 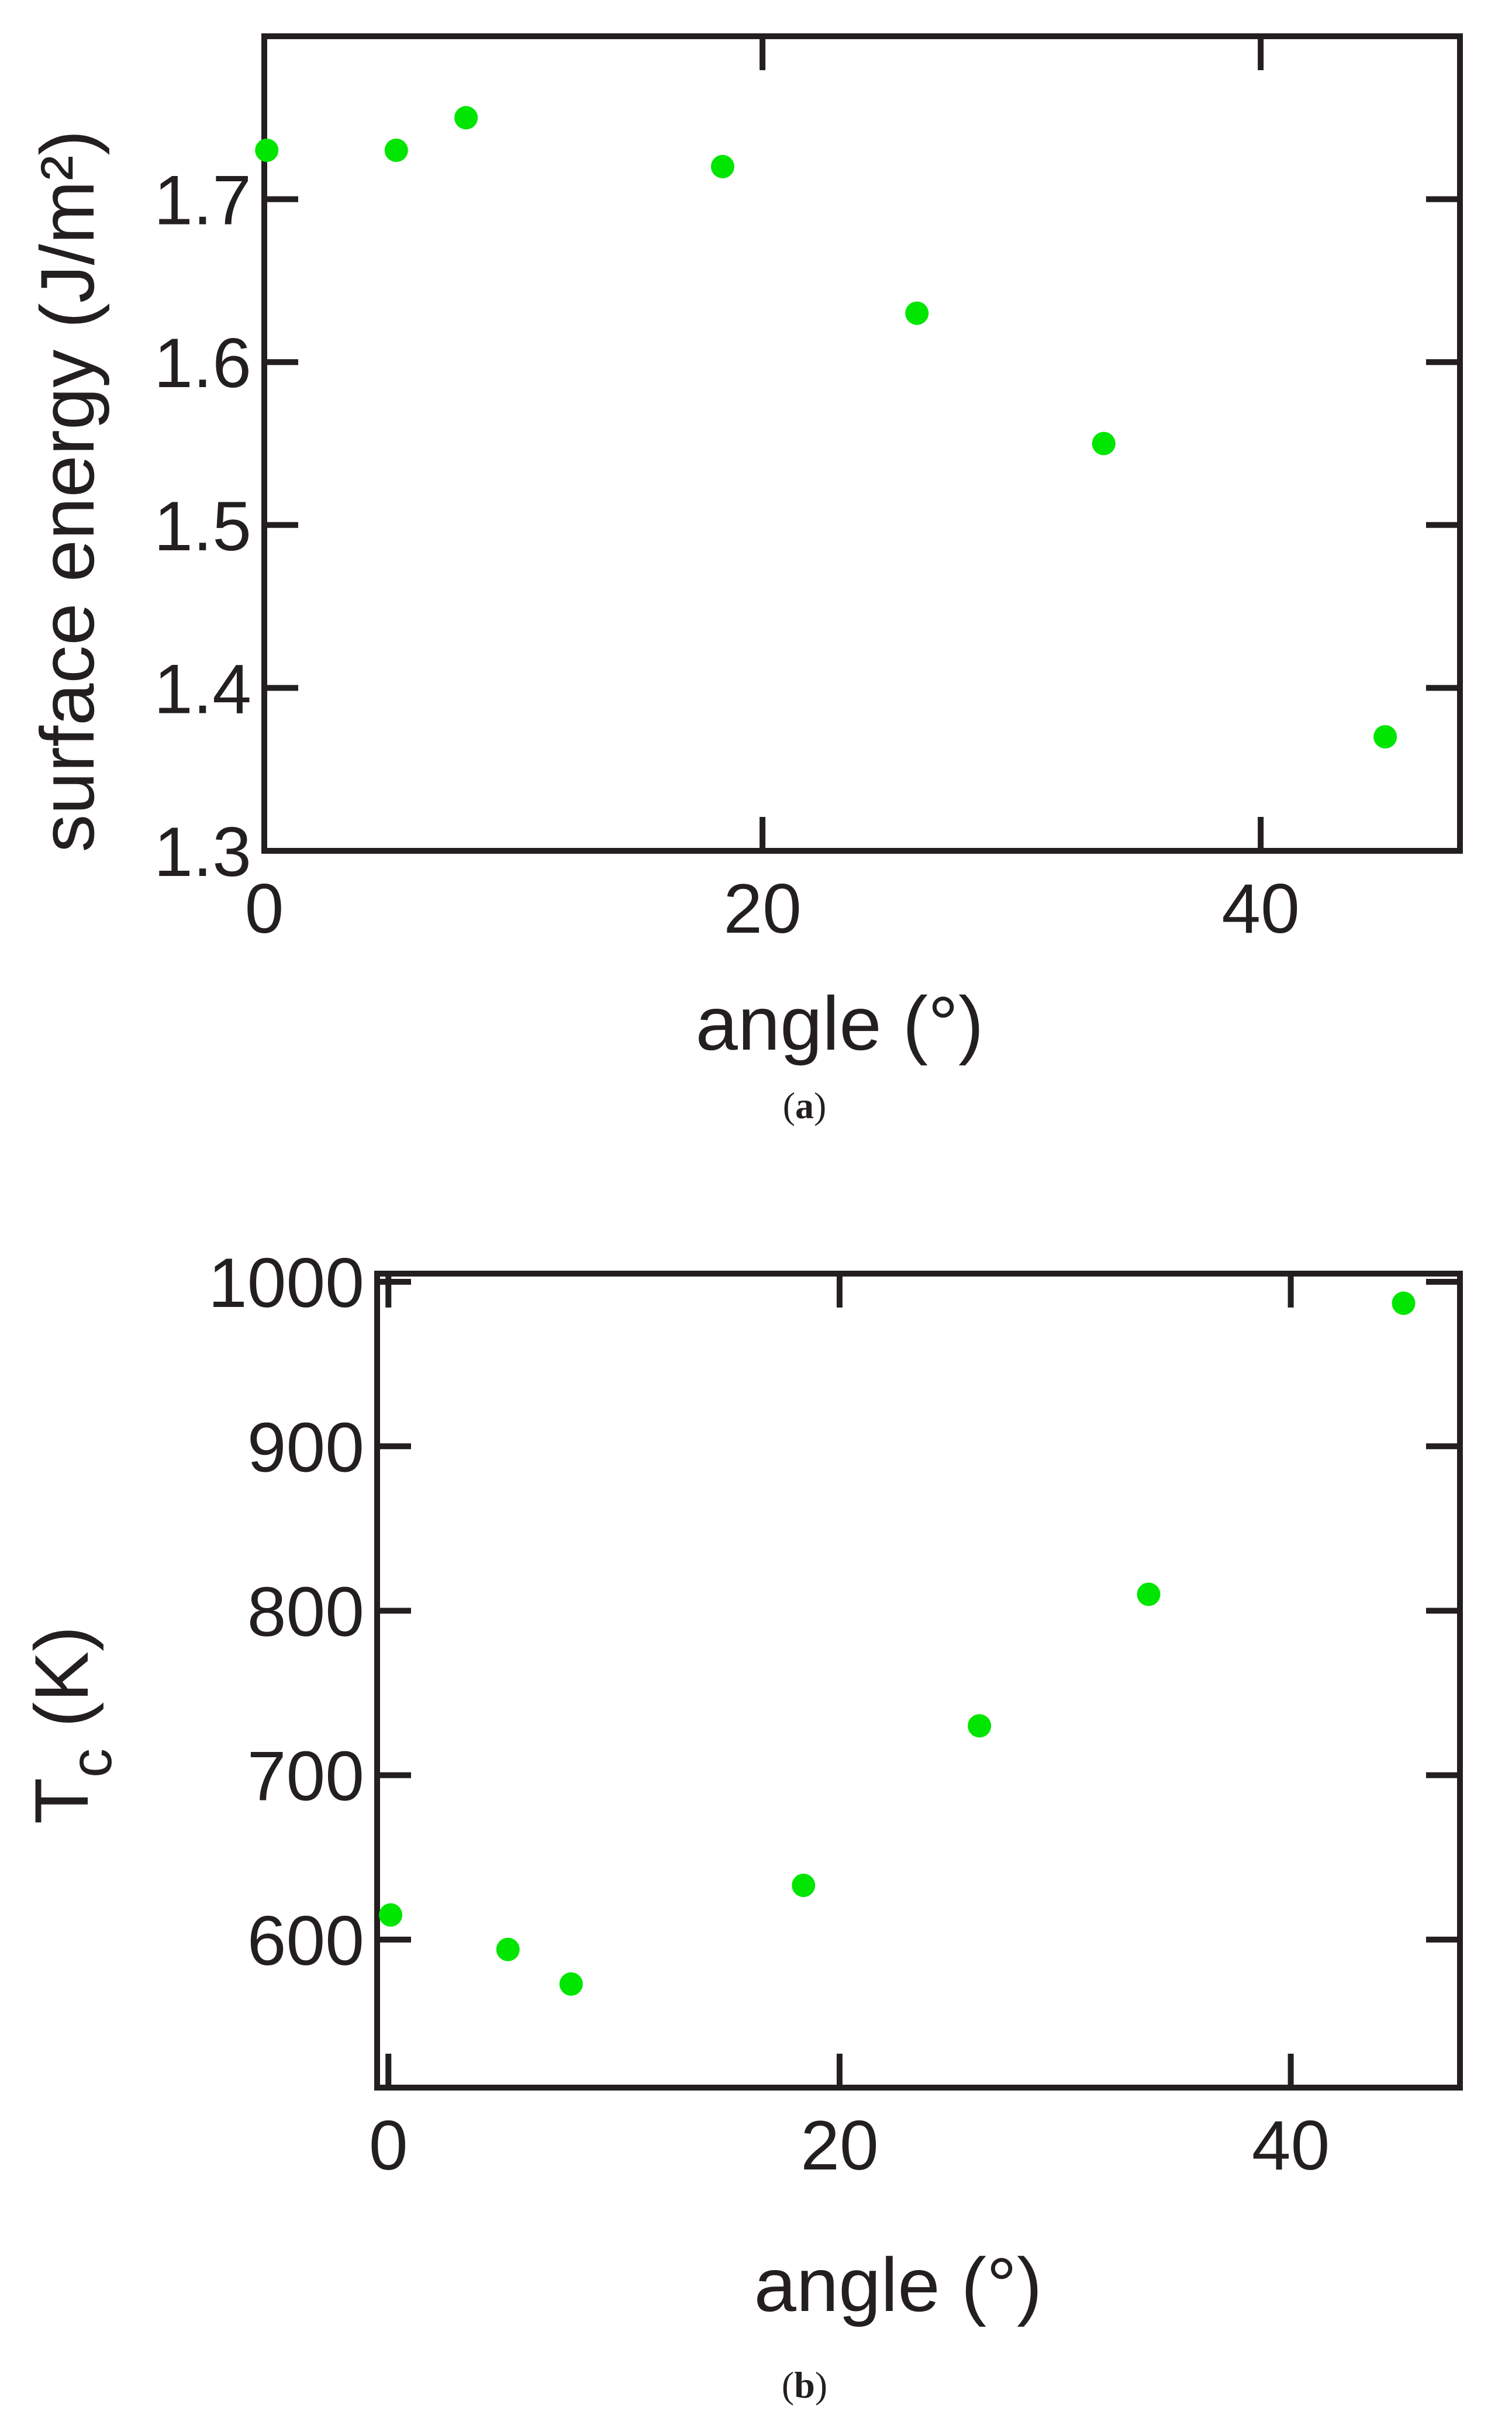 I want to click on y-axis-title-b: Tc (K), so click(x=71, y=1725).